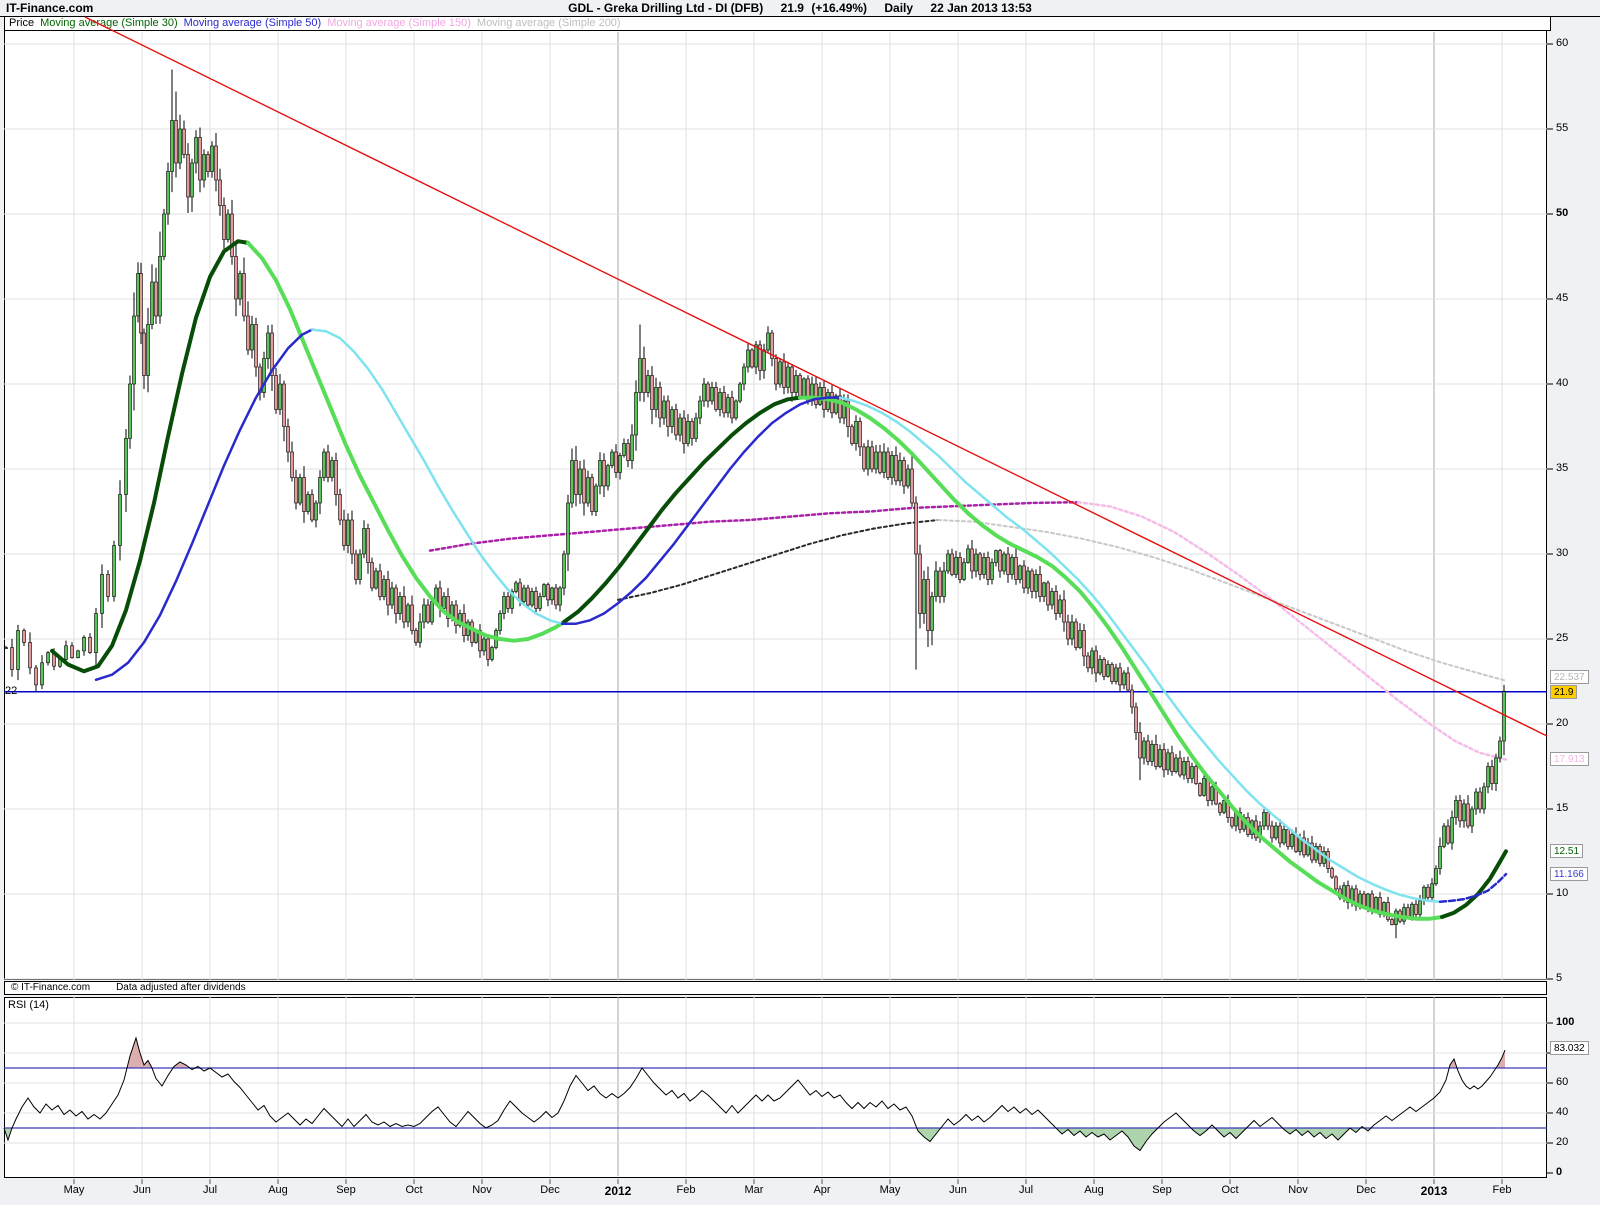 Image resolution: width=1600 pixels, height=1205 pixels. I want to click on price-axis-tick: 15, so click(1562, 808).